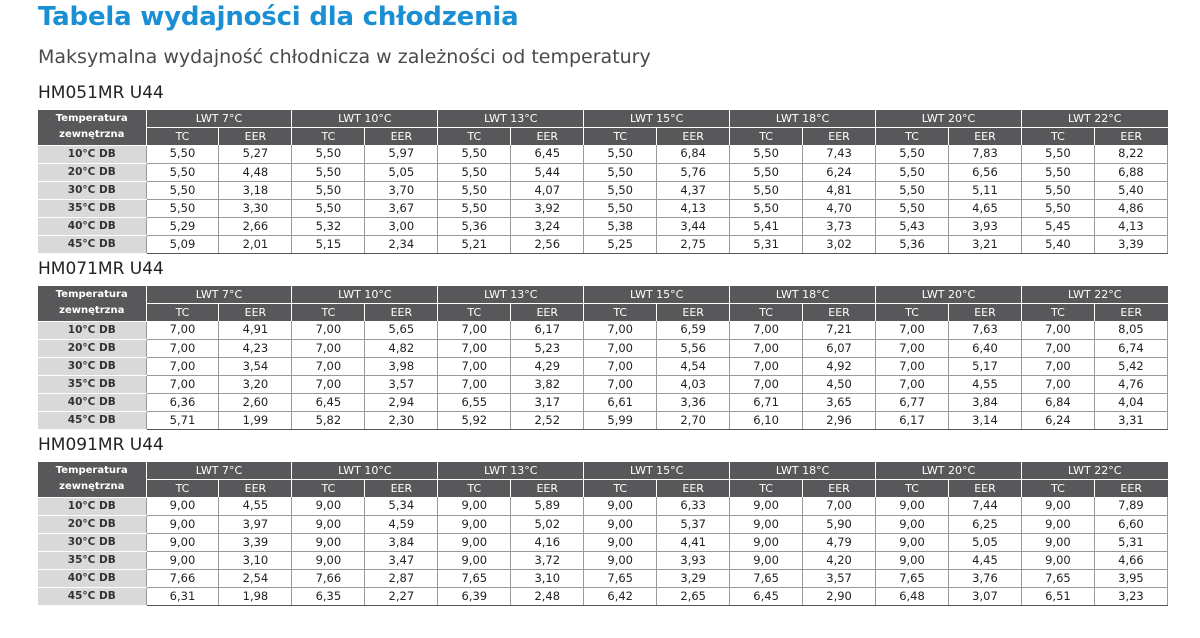 The width and height of the screenshot is (1200, 638). I want to click on table-cell: 4,92, so click(839, 366).